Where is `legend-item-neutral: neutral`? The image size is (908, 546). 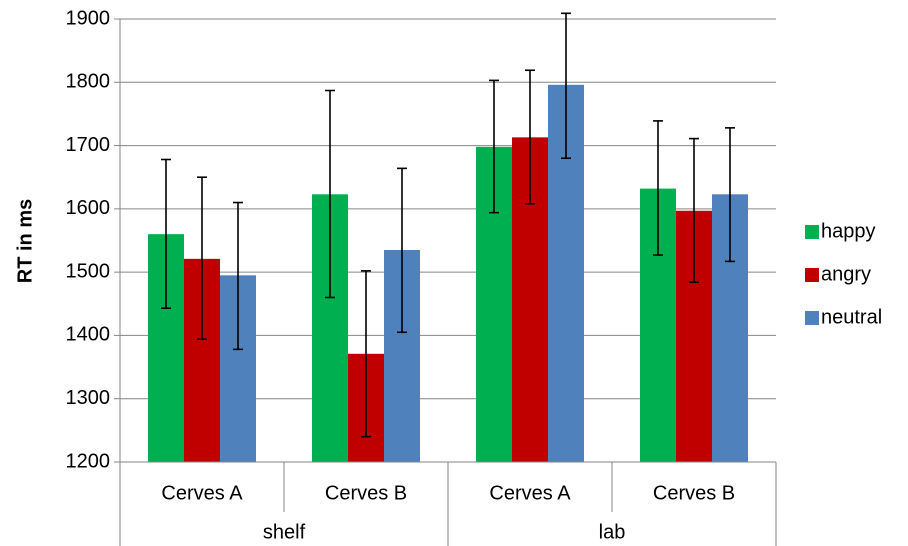 legend-item-neutral: neutral is located at coordinates (843, 317).